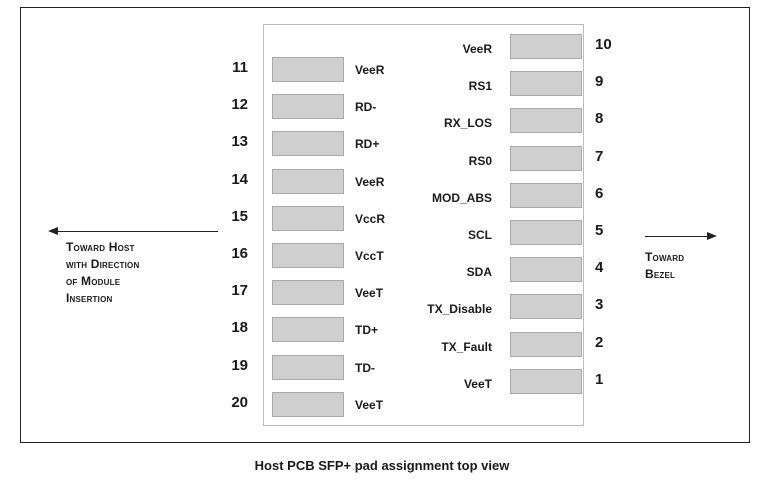 The image size is (764, 495). What do you see at coordinates (240, 67) in the screenshot?
I see `pin-number: 11` at bounding box center [240, 67].